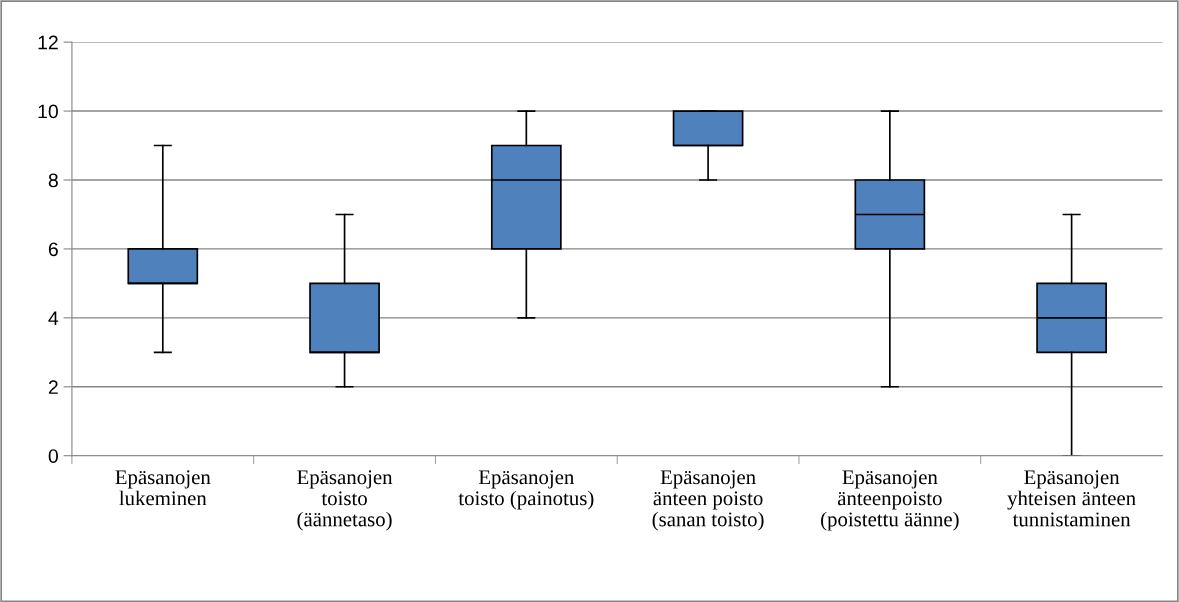 The height and width of the screenshot is (602, 1179). I want to click on x-tick-label: Epäsanojen toisto (painotus), so click(526, 490).